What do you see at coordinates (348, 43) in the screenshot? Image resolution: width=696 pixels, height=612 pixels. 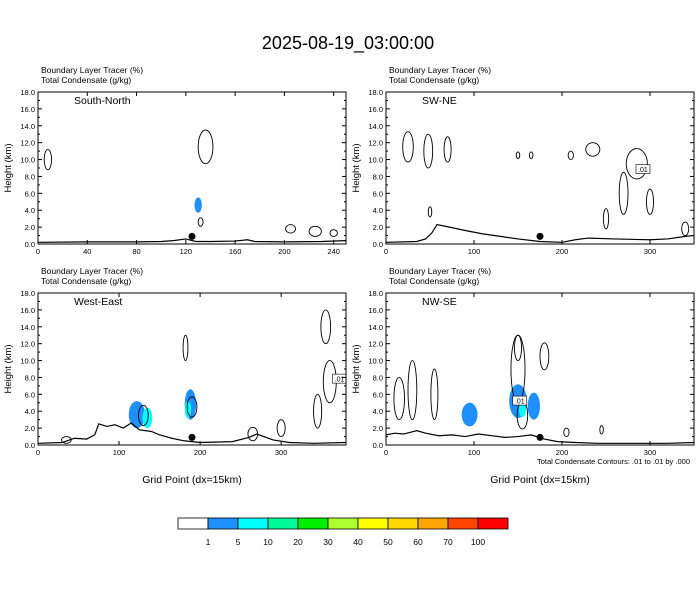 I see `figure-title: 2025-08-19_03:00:00` at bounding box center [348, 43].